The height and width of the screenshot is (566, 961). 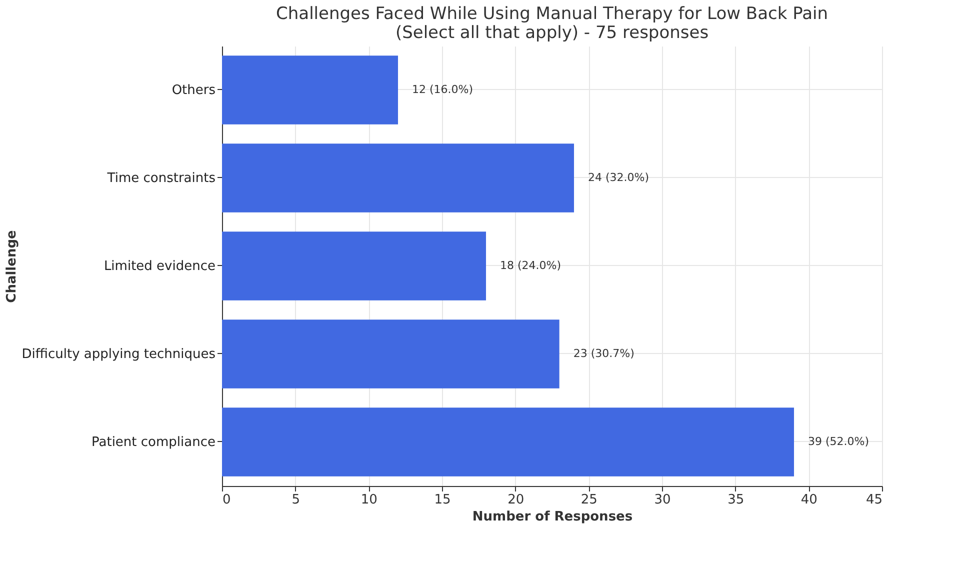 I want to click on text: Challenges Faced While Using Manual Therapy for Low Back Pain, so click(x=552, y=14).